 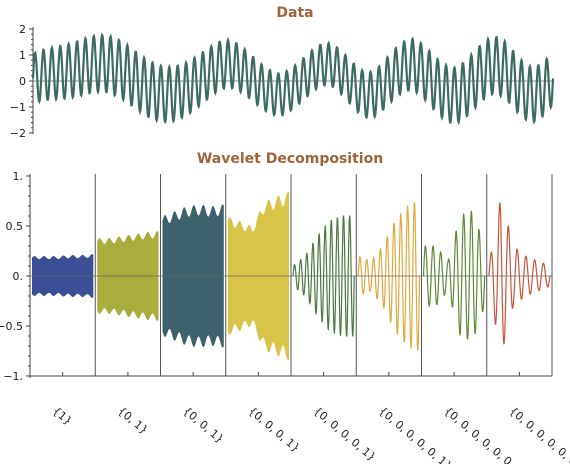 What do you see at coordinates (15, 226) in the screenshot?
I see `wavelet-y-tick-label: 0.5` at bounding box center [15, 226].